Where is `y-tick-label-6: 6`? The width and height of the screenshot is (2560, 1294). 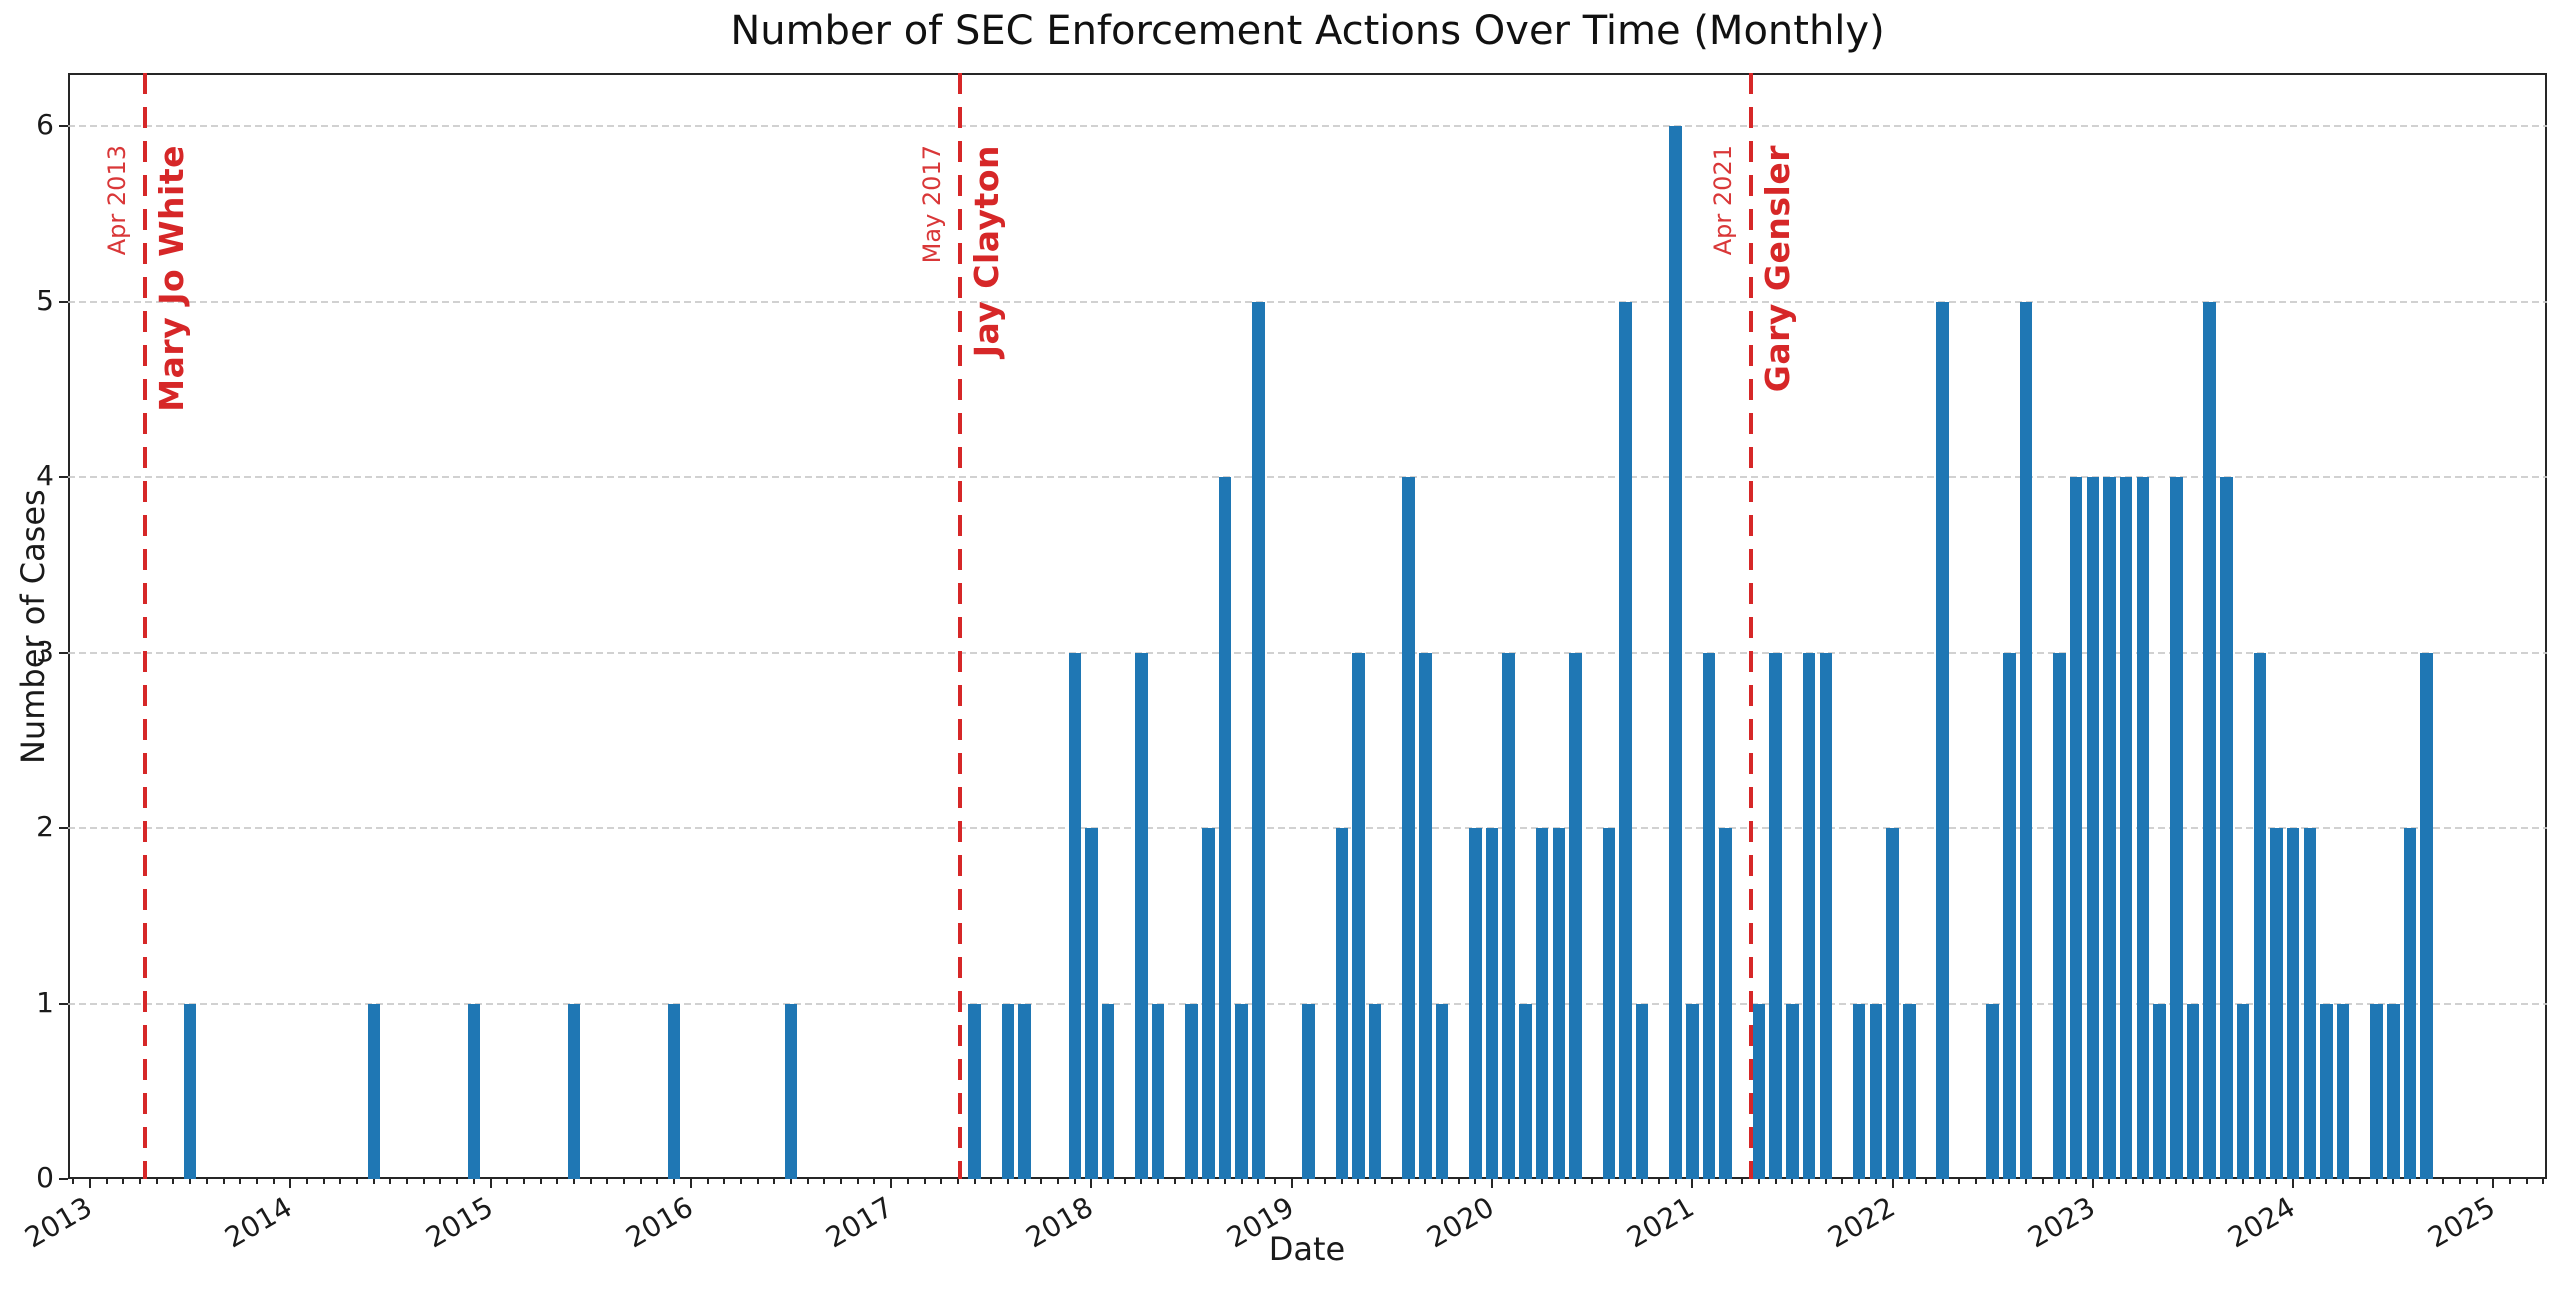
y-tick-label-6: 6 is located at coordinates (45, 124).